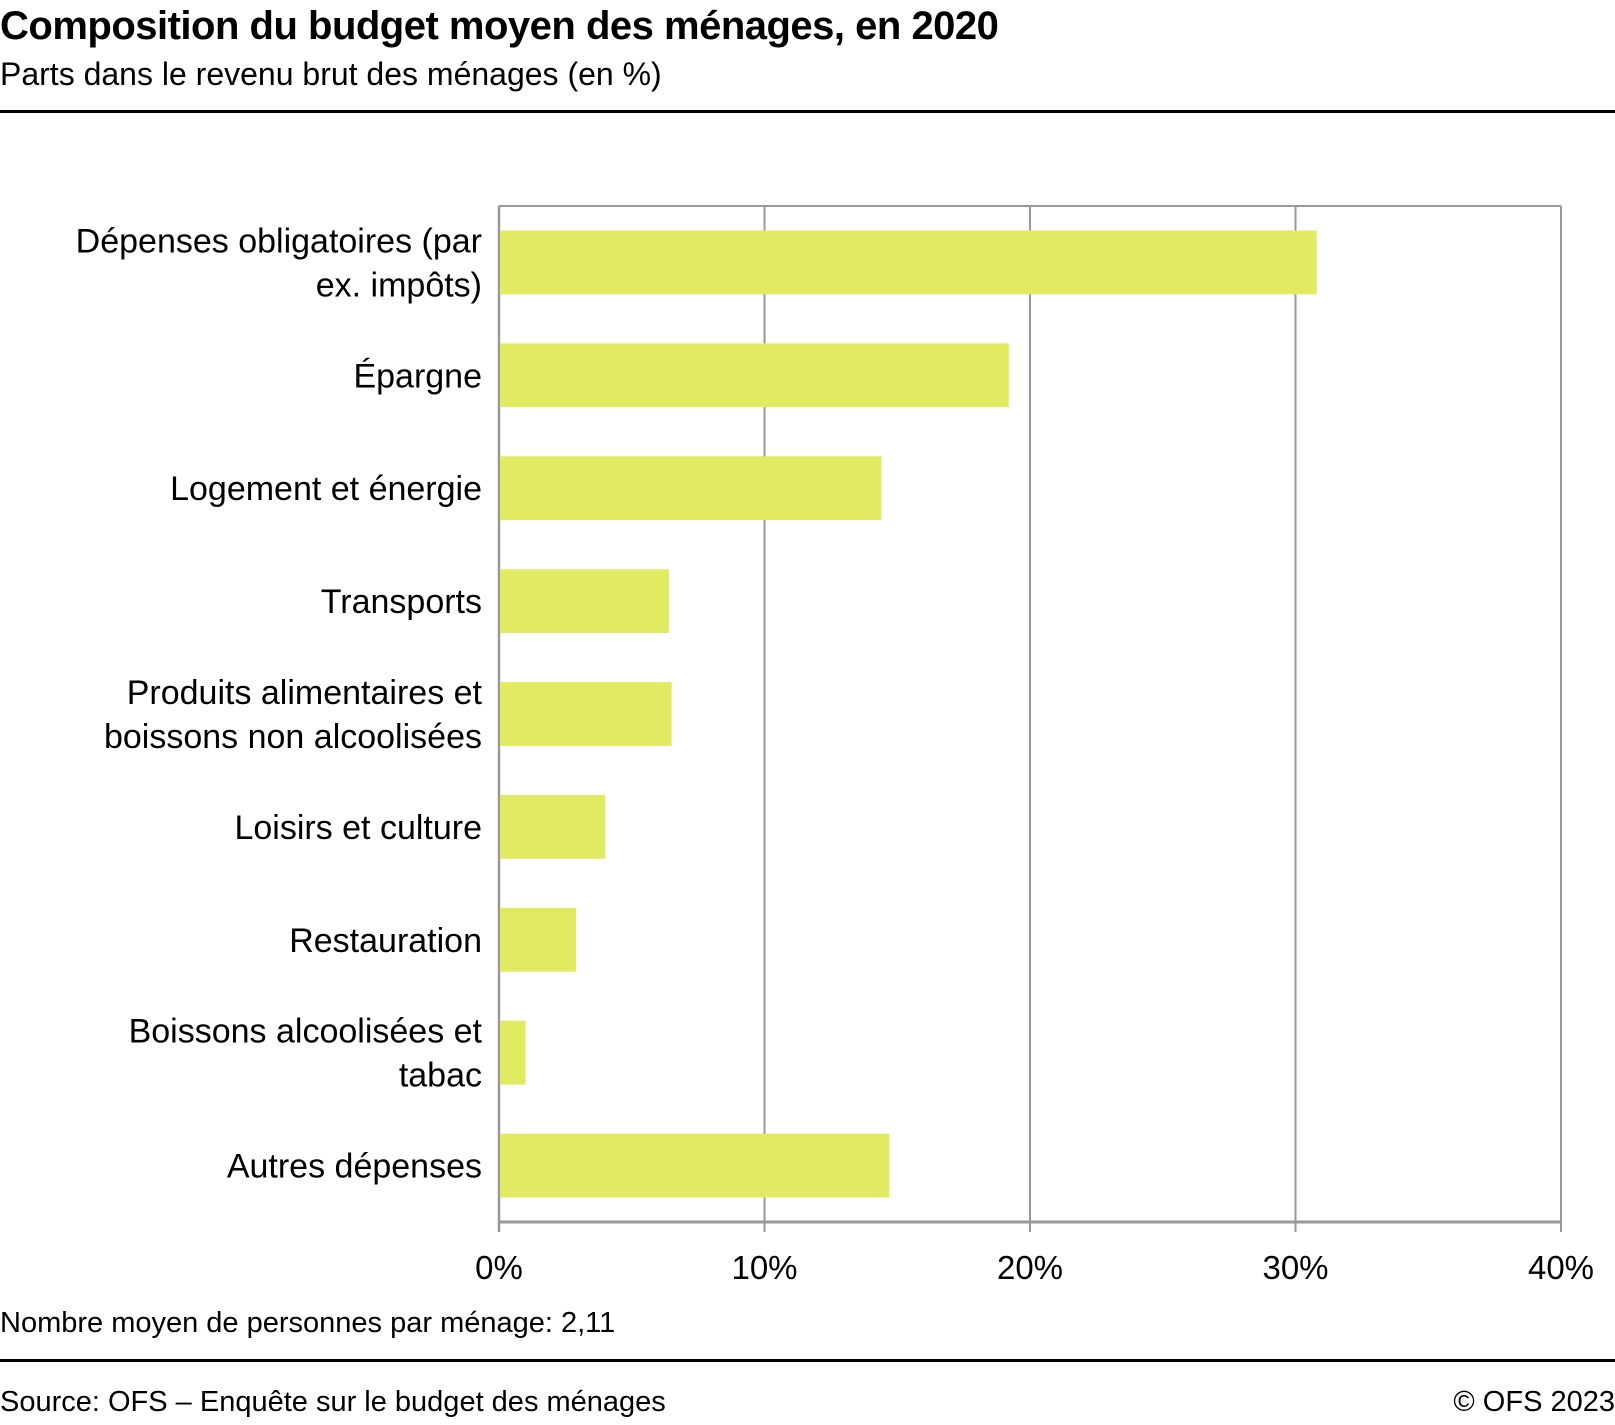 This screenshot has width=1615, height=1425. What do you see at coordinates (385, 941) in the screenshot?
I see `category-label: Restauration` at bounding box center [385, 941].